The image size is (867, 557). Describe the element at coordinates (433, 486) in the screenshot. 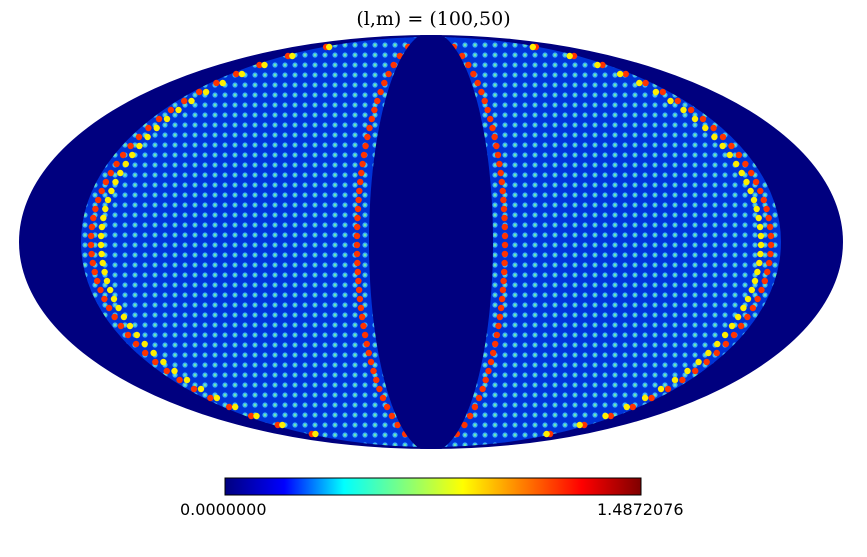

I see `colorbar` at that location.